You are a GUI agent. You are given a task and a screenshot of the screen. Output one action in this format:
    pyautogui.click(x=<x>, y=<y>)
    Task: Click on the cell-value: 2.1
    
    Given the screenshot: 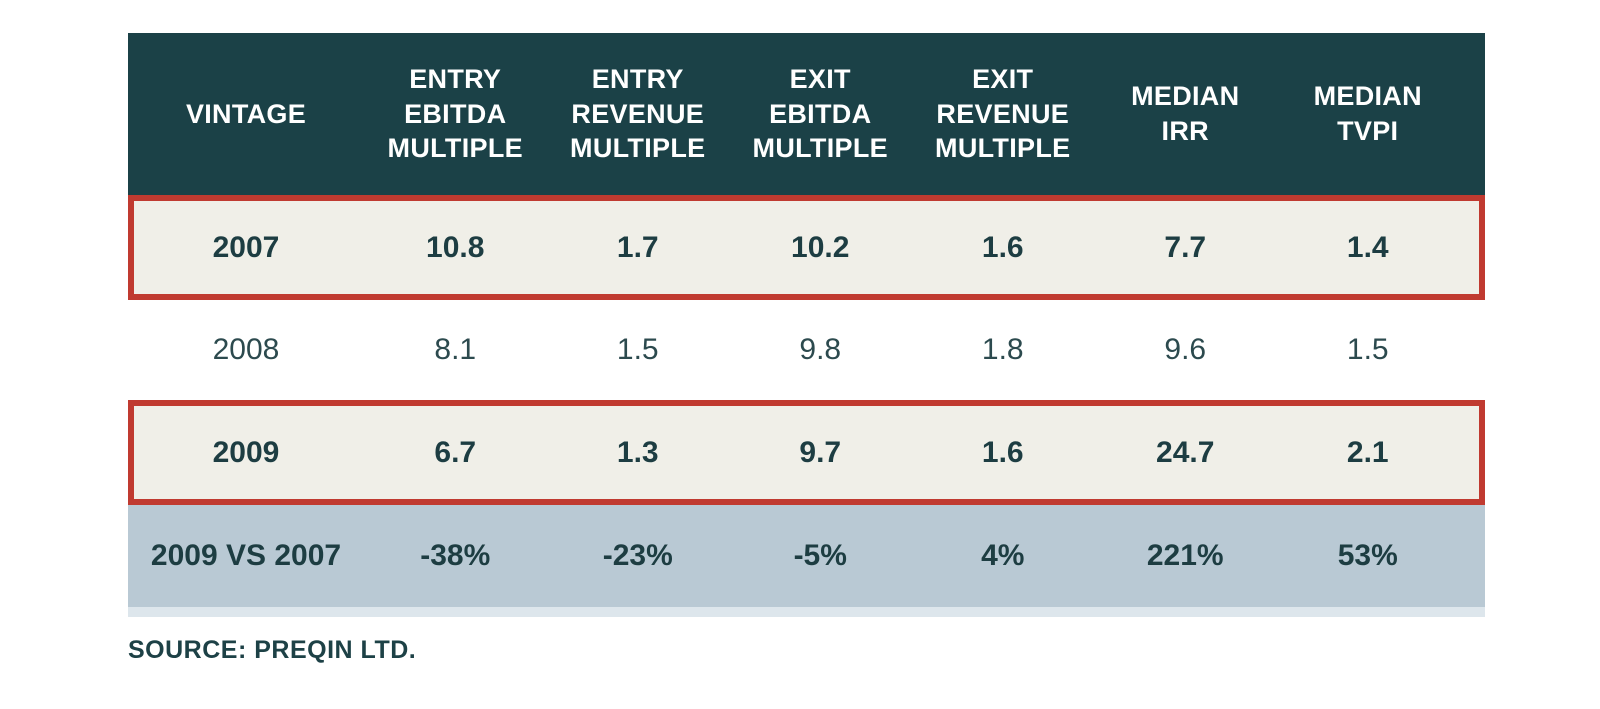 What is the action you would take?
    pyautogui.click(x=1367, y=452)
    